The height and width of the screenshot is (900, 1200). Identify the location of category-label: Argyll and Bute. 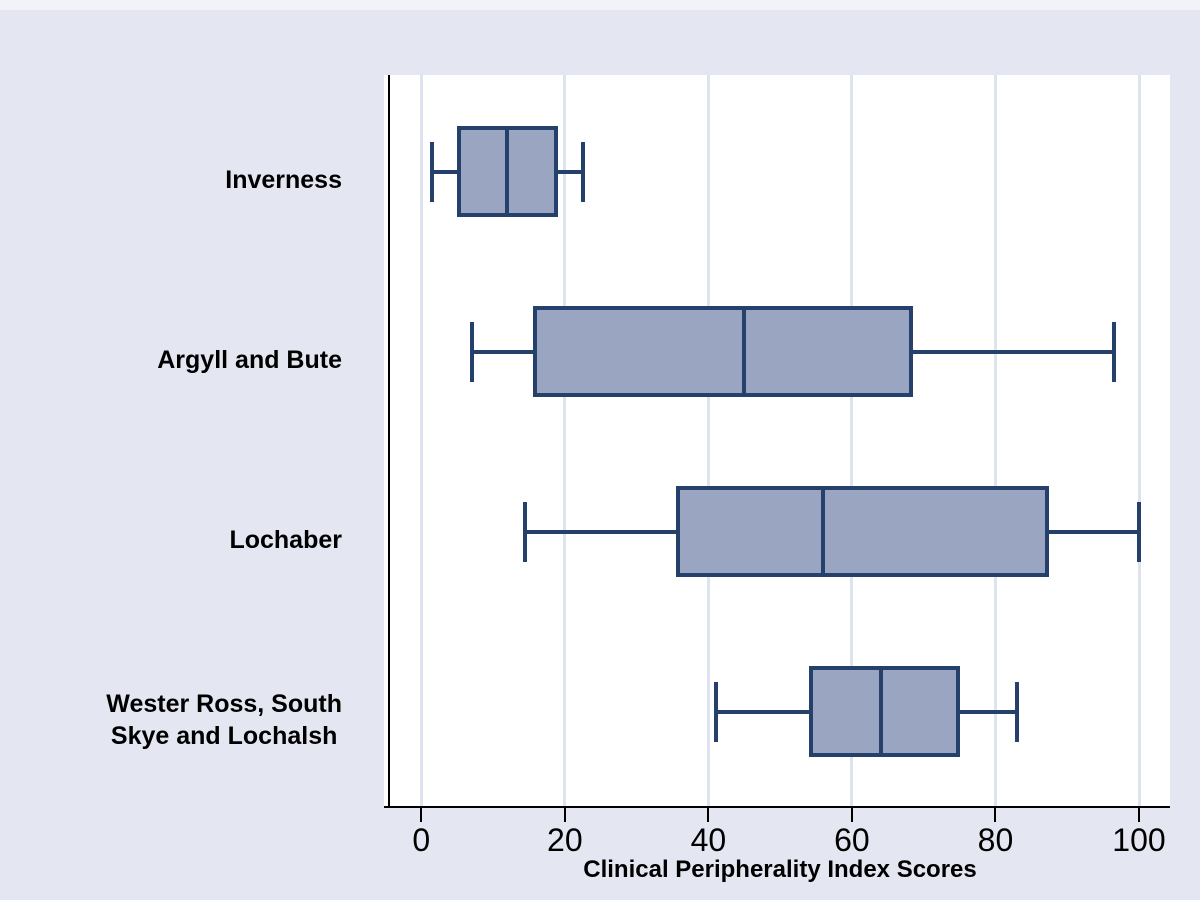
(249, 359).